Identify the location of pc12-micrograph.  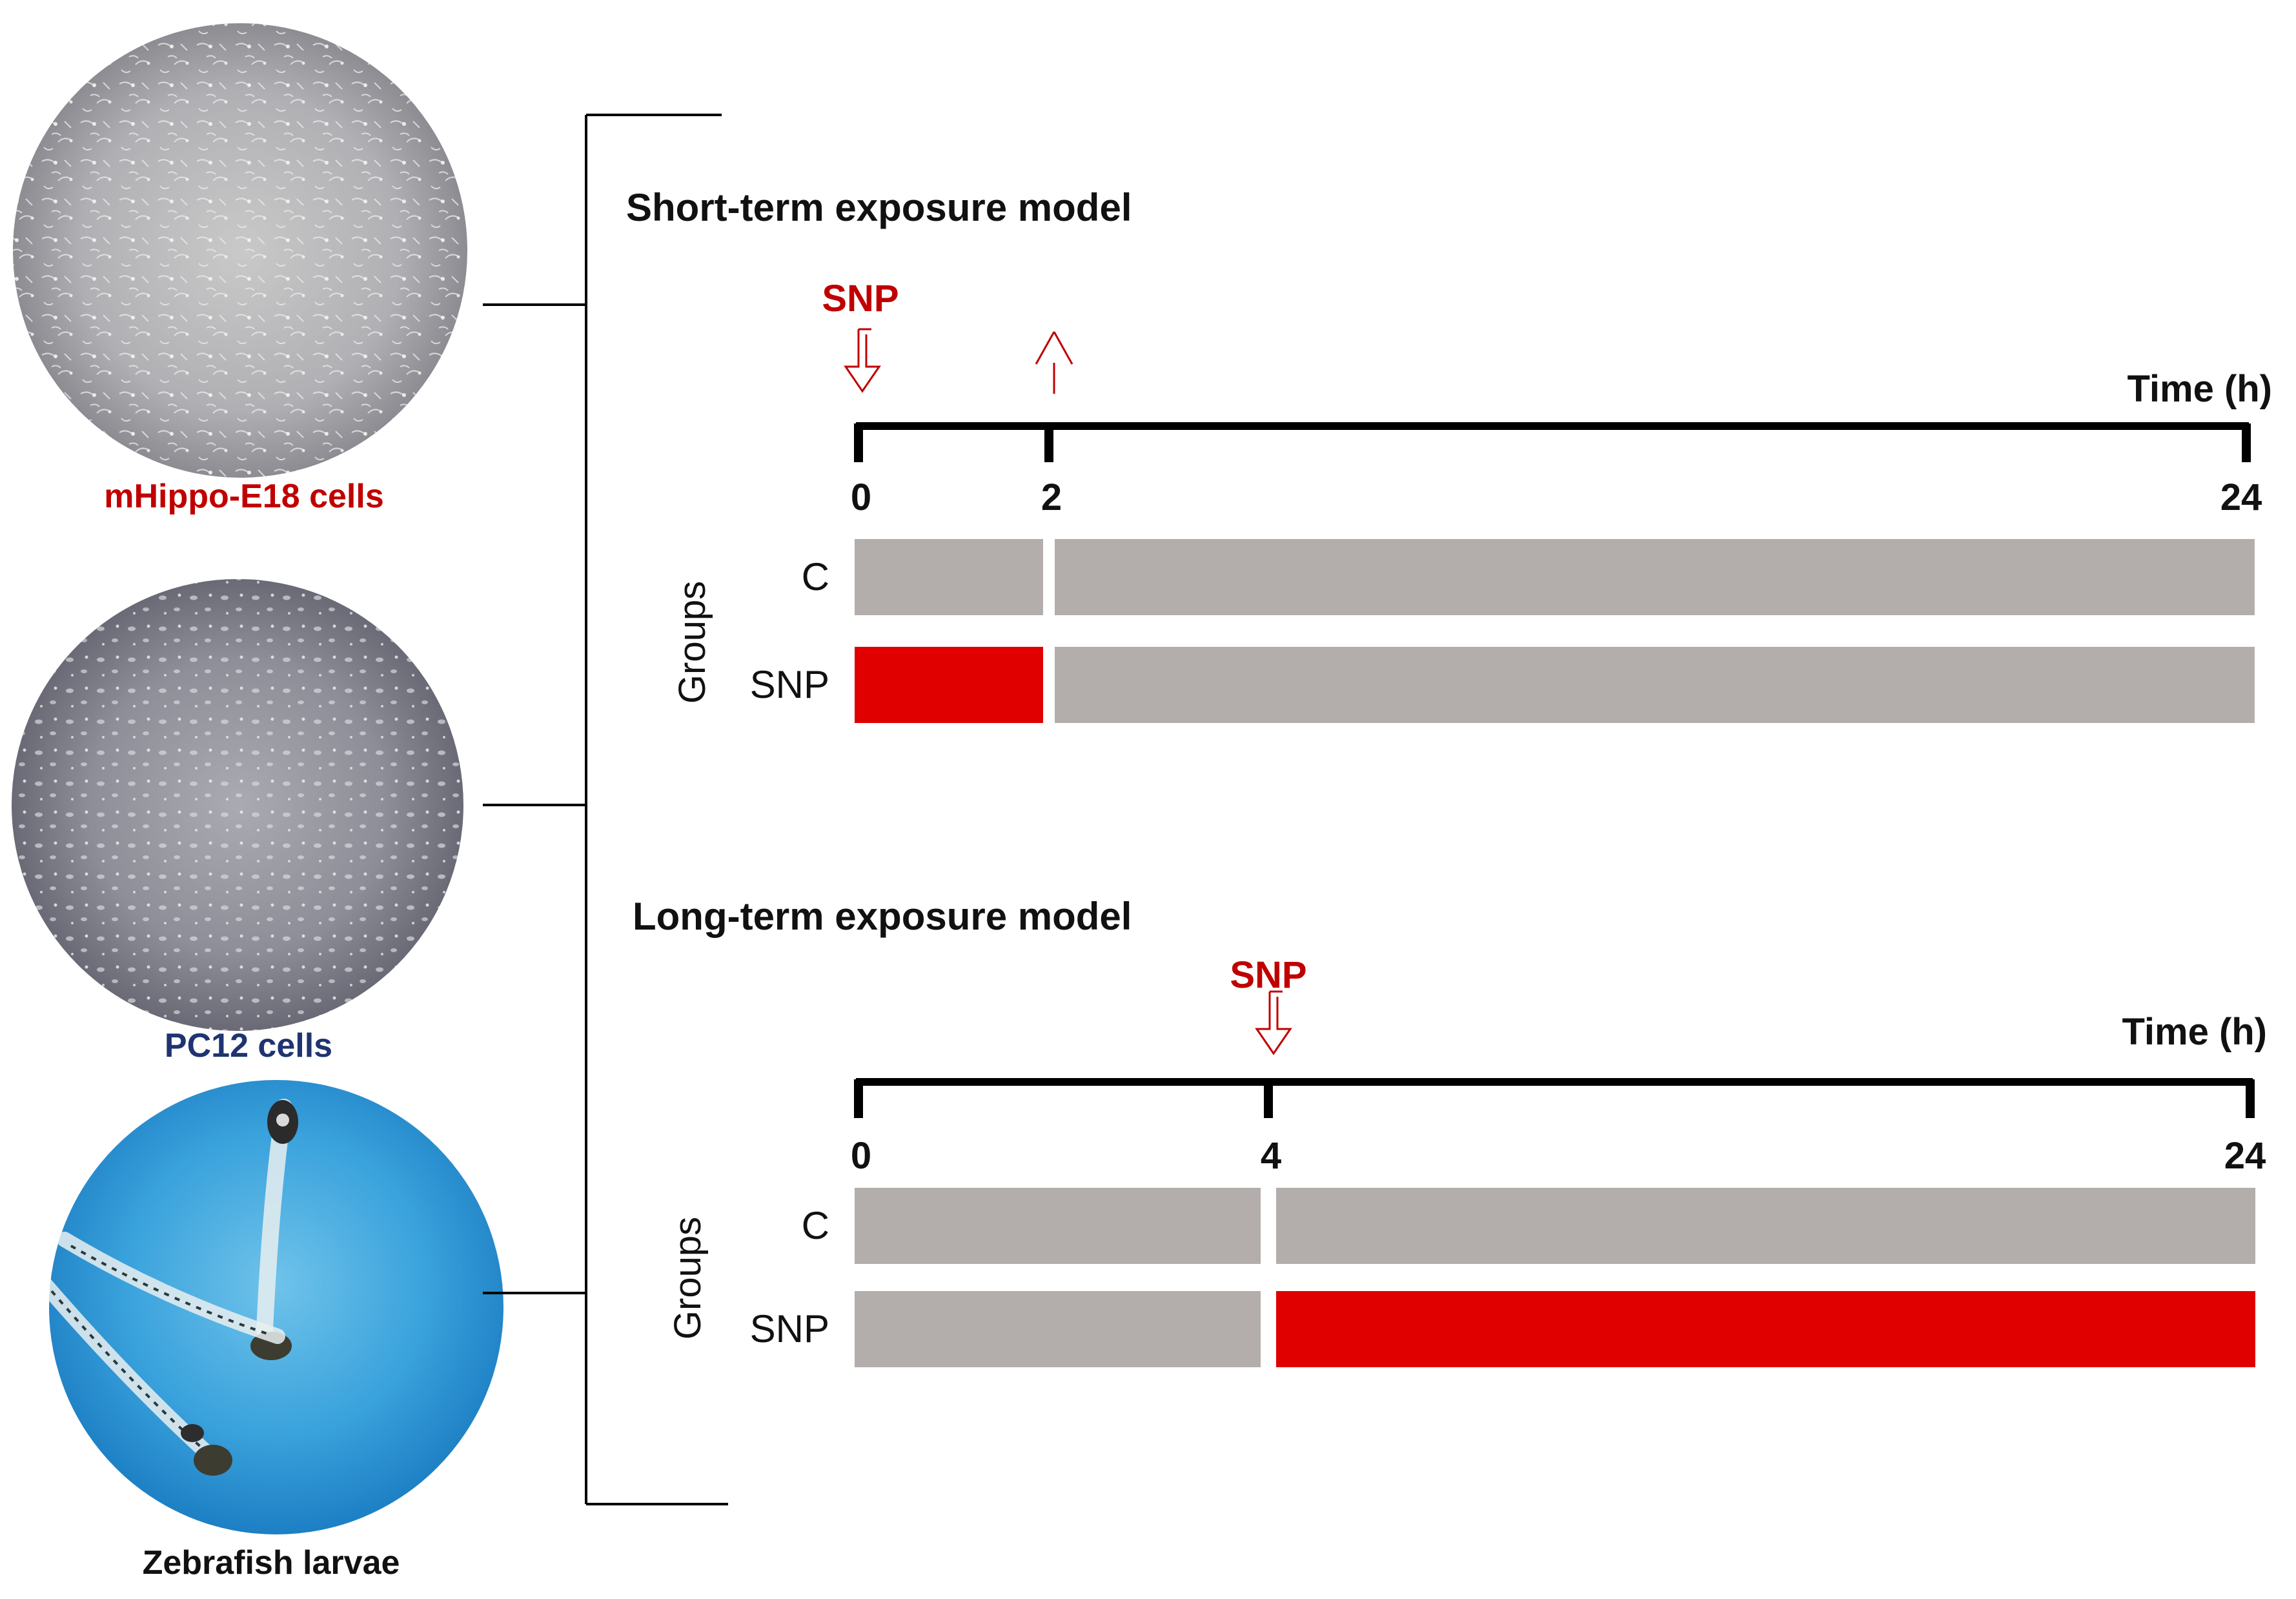
(237, 805).